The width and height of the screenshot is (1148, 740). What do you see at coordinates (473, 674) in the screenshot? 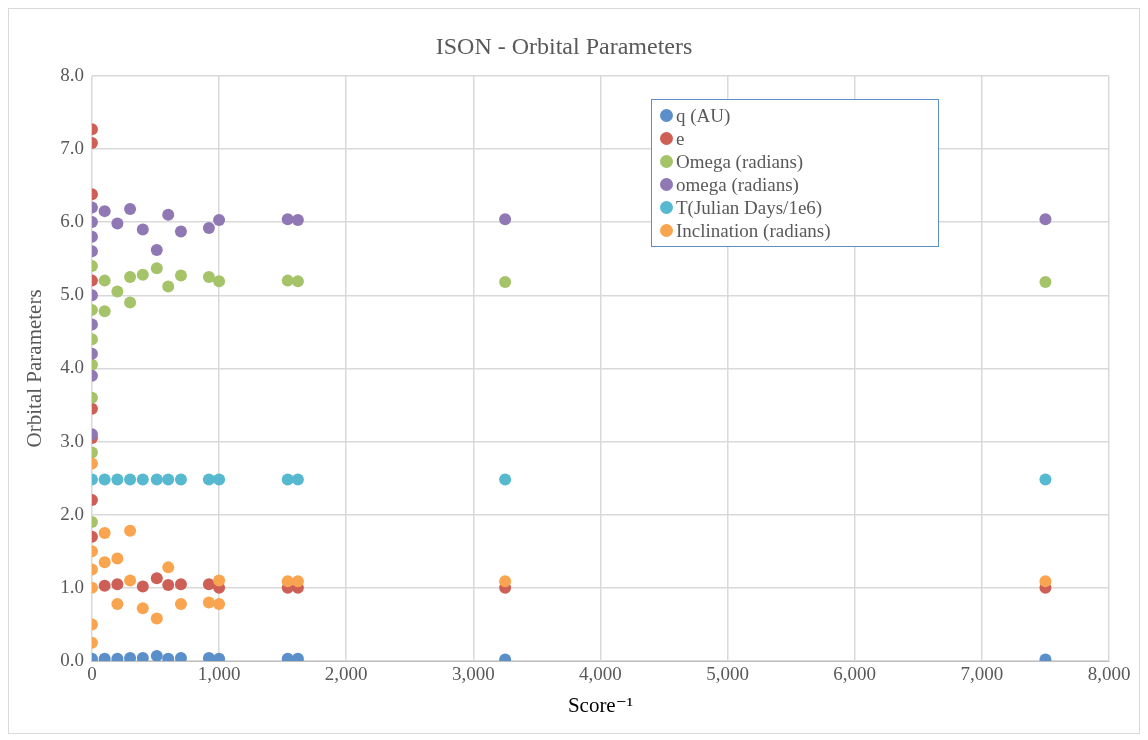
I see `x-tick-label: 3,000` at bounding box center [473, 674].